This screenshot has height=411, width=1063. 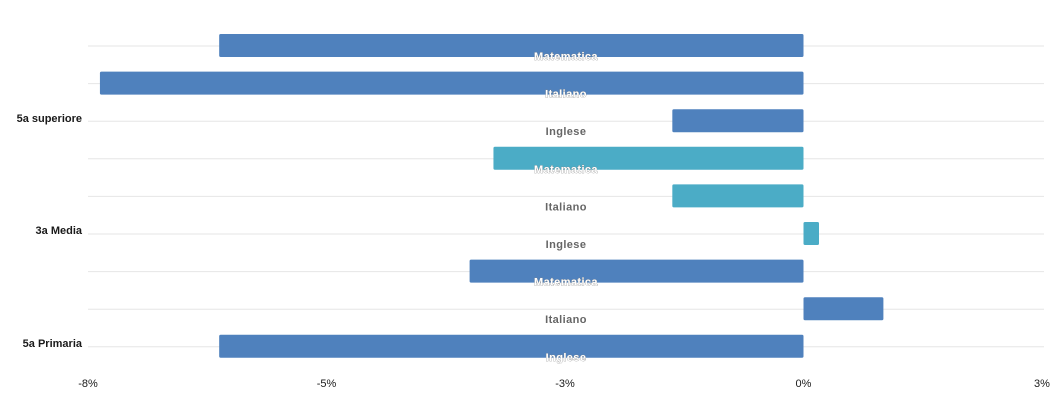 I want to click on category-label: 5a Primaria, so click(x=53, y=344).